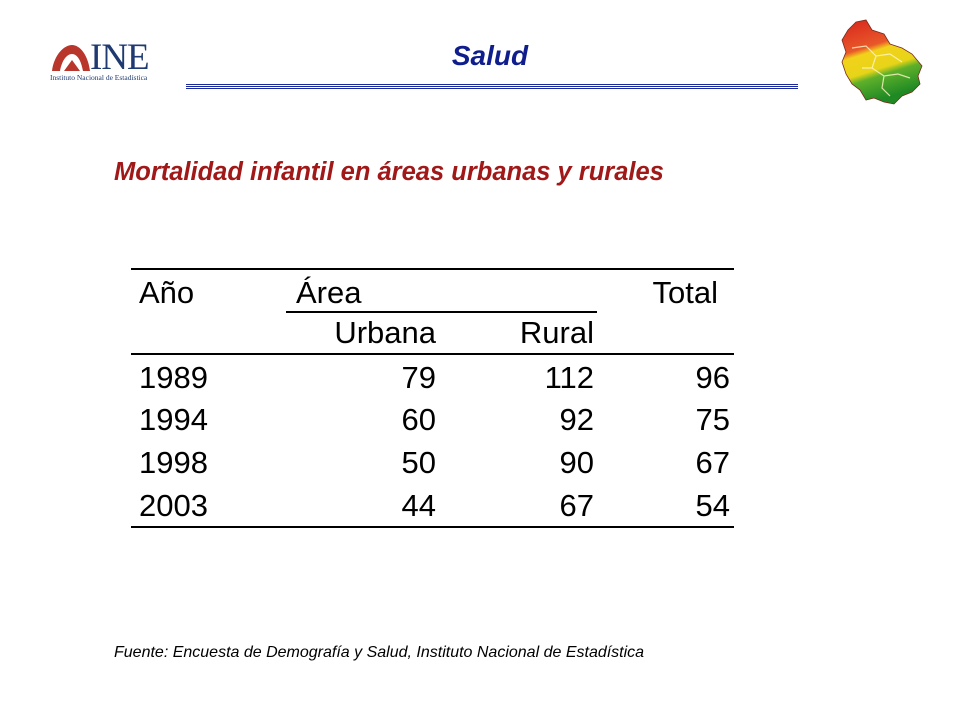 The image size is (960, 720). I want to click on table-row-urban: 44, so click(418, 505).